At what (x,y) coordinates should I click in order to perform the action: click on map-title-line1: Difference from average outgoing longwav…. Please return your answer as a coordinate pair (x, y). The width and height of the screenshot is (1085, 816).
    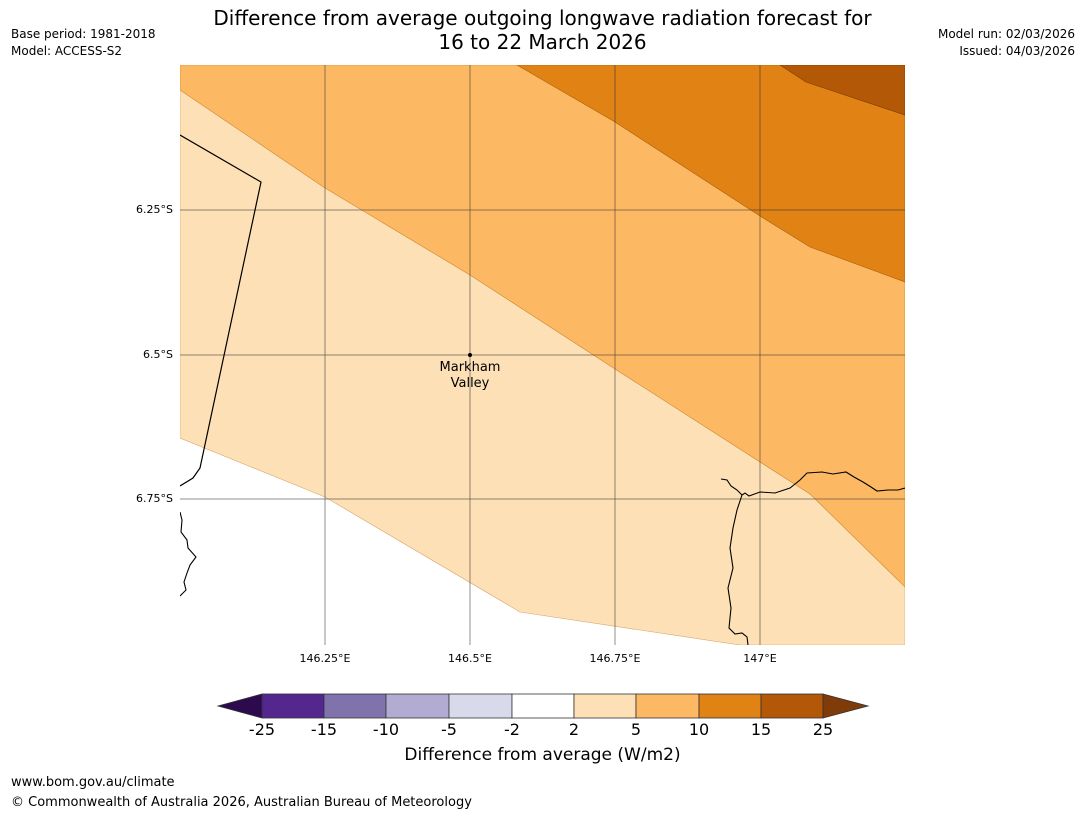
    Looking at the image, I should click on (542, 18).